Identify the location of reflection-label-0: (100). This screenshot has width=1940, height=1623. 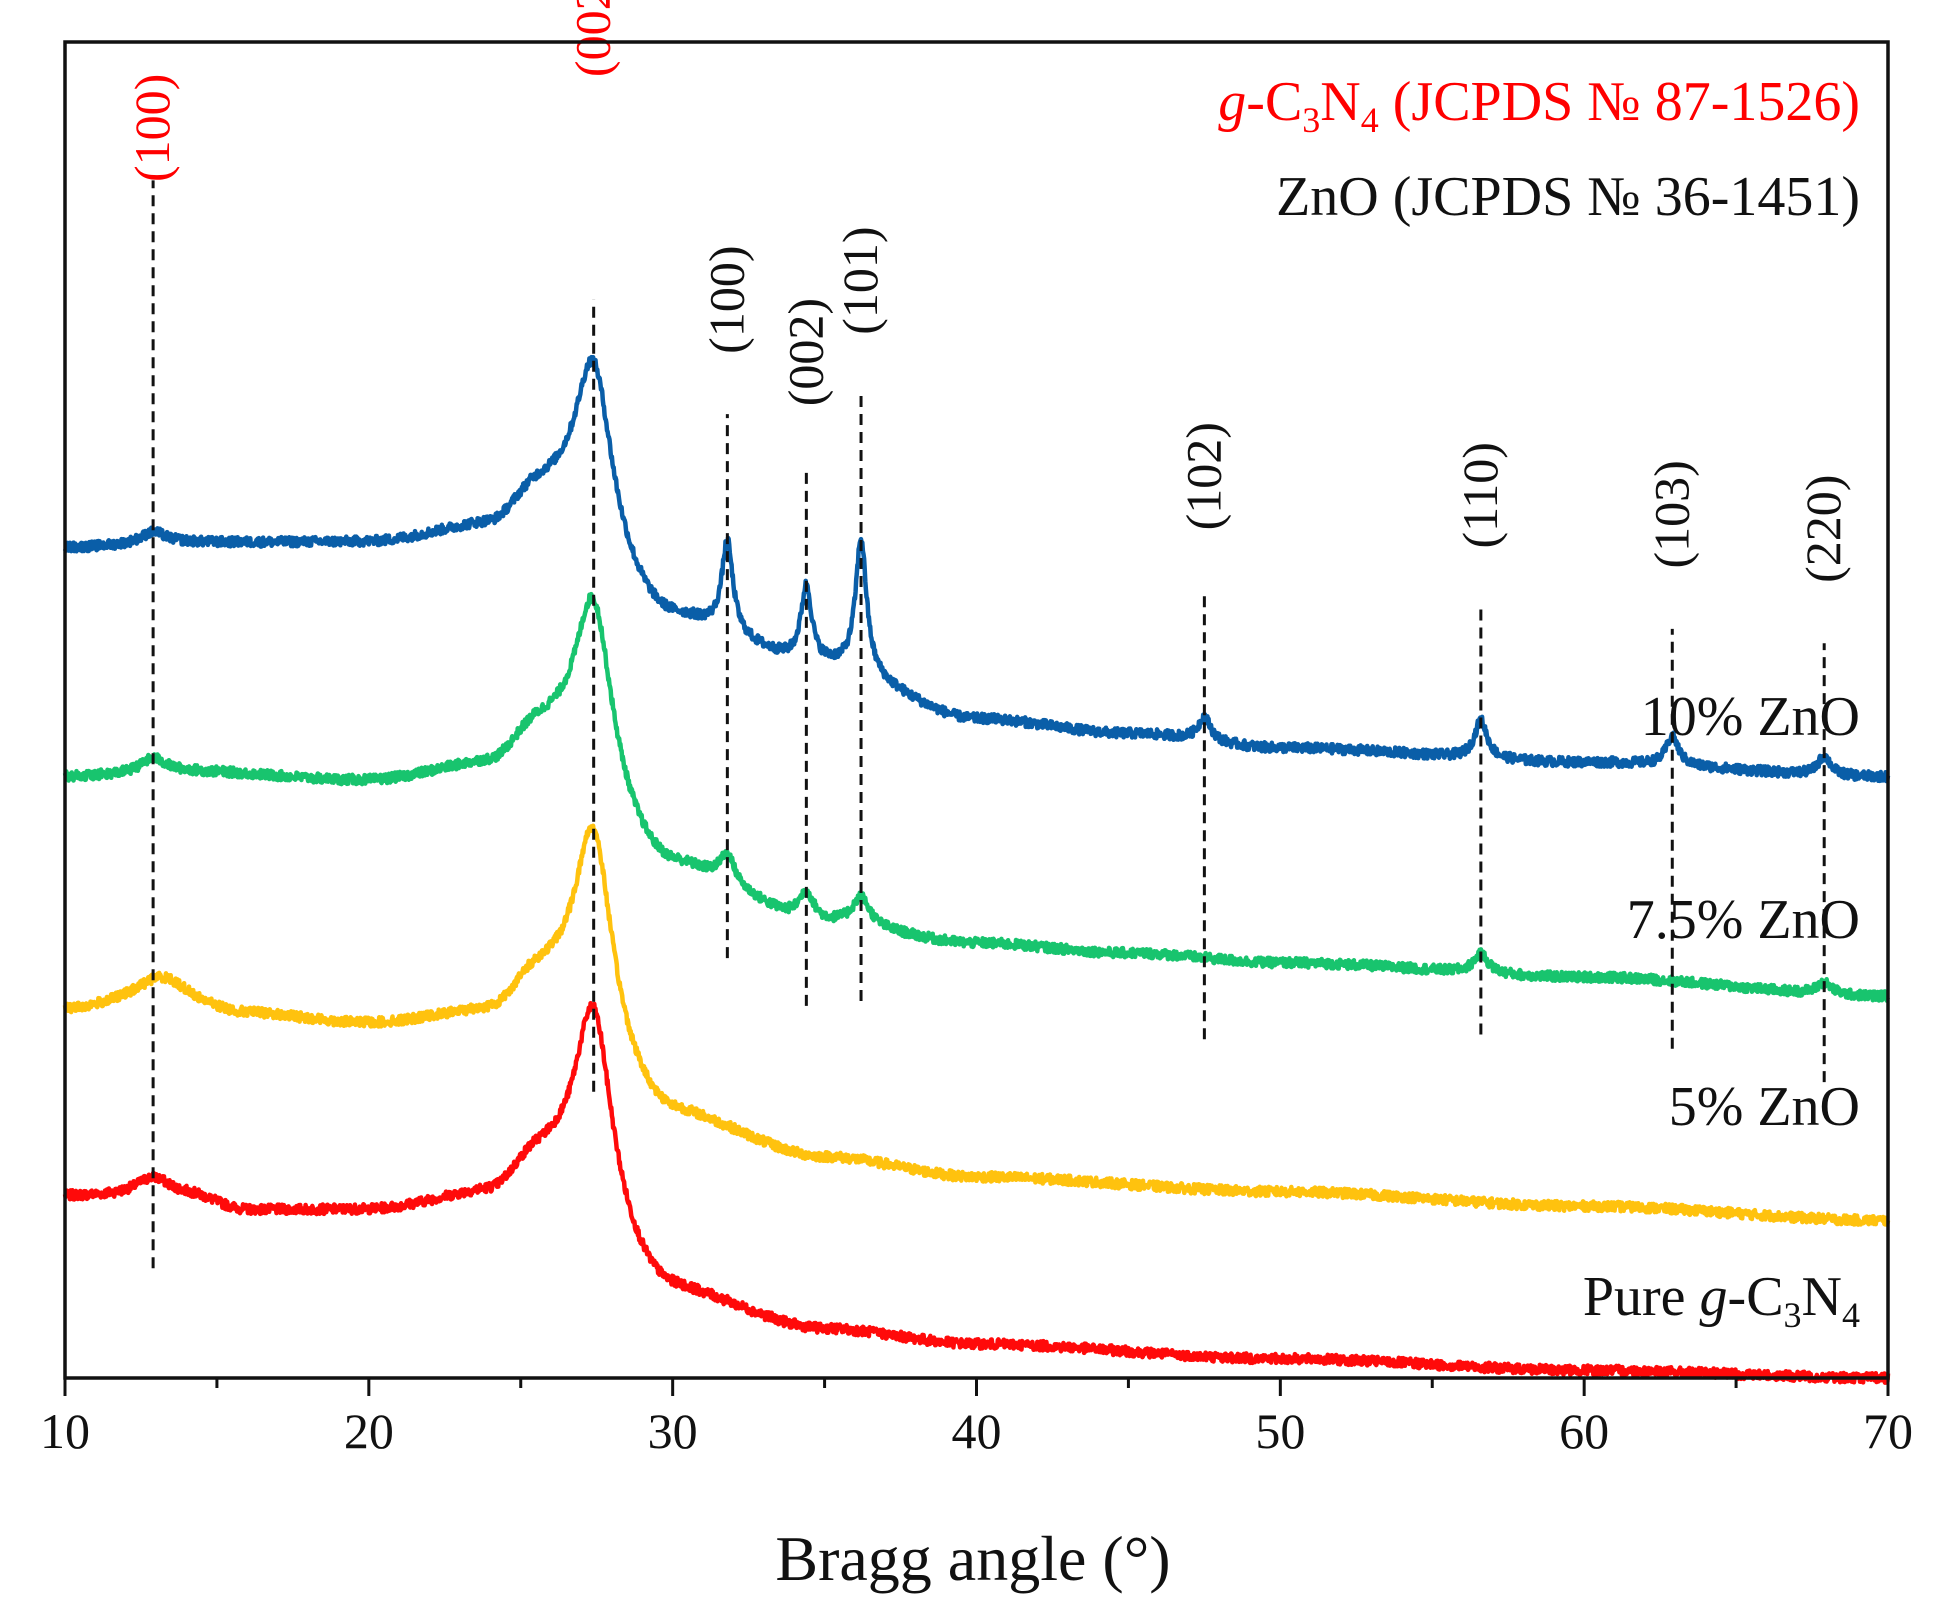
(152, 128).